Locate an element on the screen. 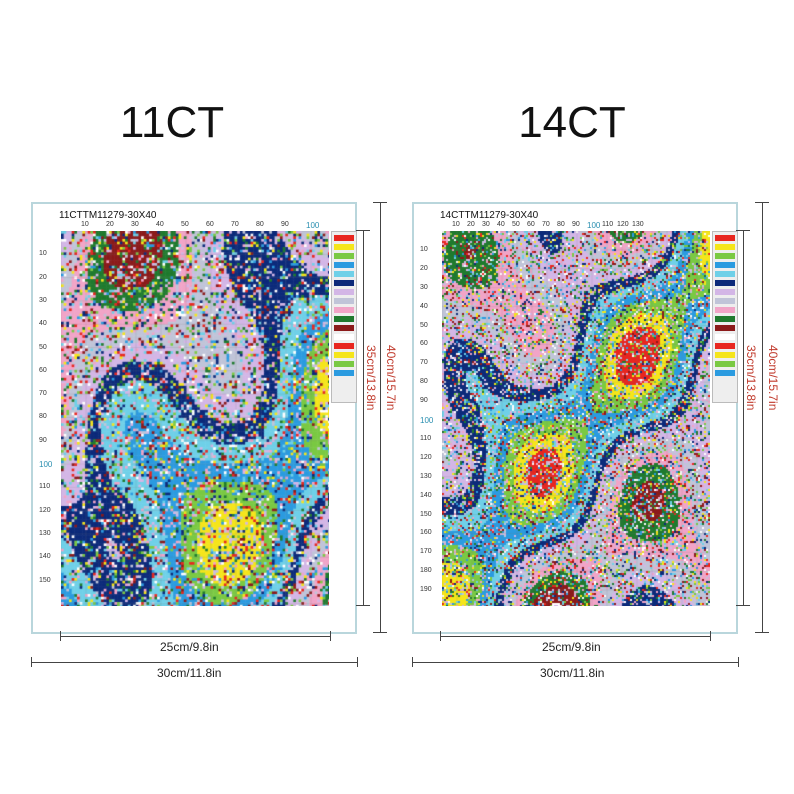 The width and height of the screenshot is (794, 794). left-tick: 150 is located at coordinates (426, 514).